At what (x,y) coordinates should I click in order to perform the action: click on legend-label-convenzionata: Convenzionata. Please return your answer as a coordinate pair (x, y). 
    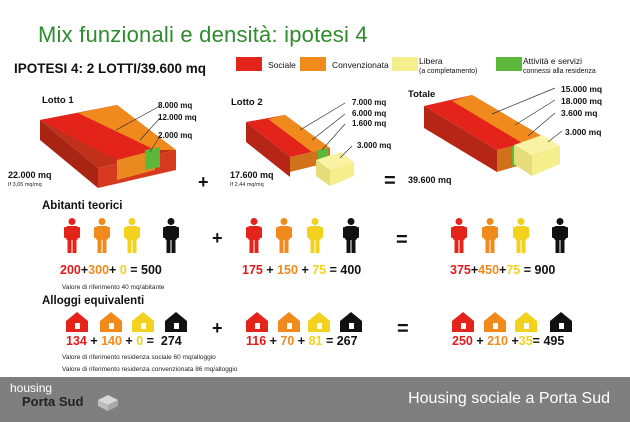
    Looking at the image, I should click on (360, 65).